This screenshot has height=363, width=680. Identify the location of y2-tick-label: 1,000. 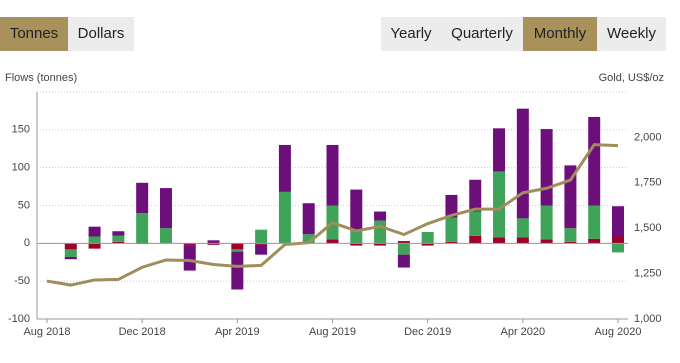
(648, 319).